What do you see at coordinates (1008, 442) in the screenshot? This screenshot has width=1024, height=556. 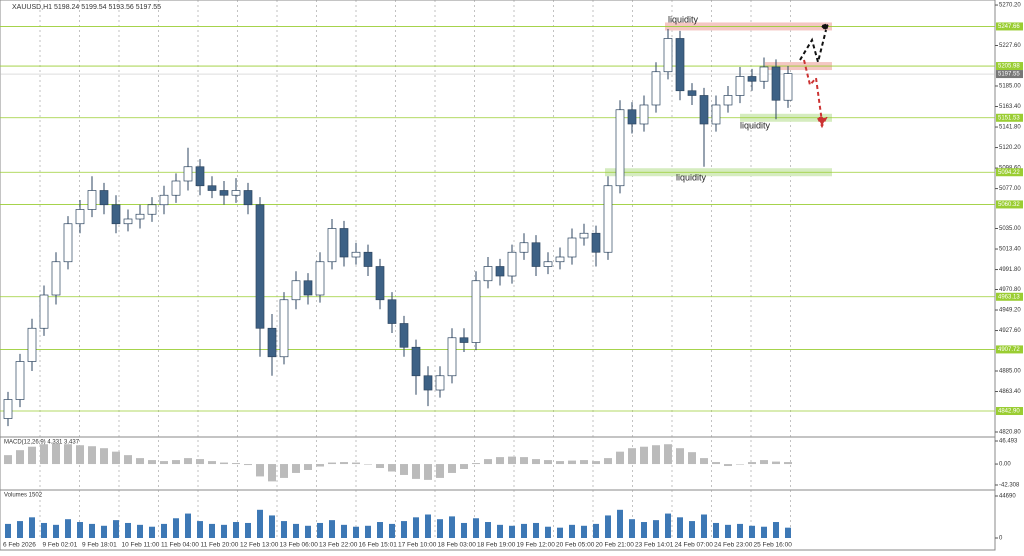 I see `macd-tick-label: 46.493` at bounding box center [1008, 442].